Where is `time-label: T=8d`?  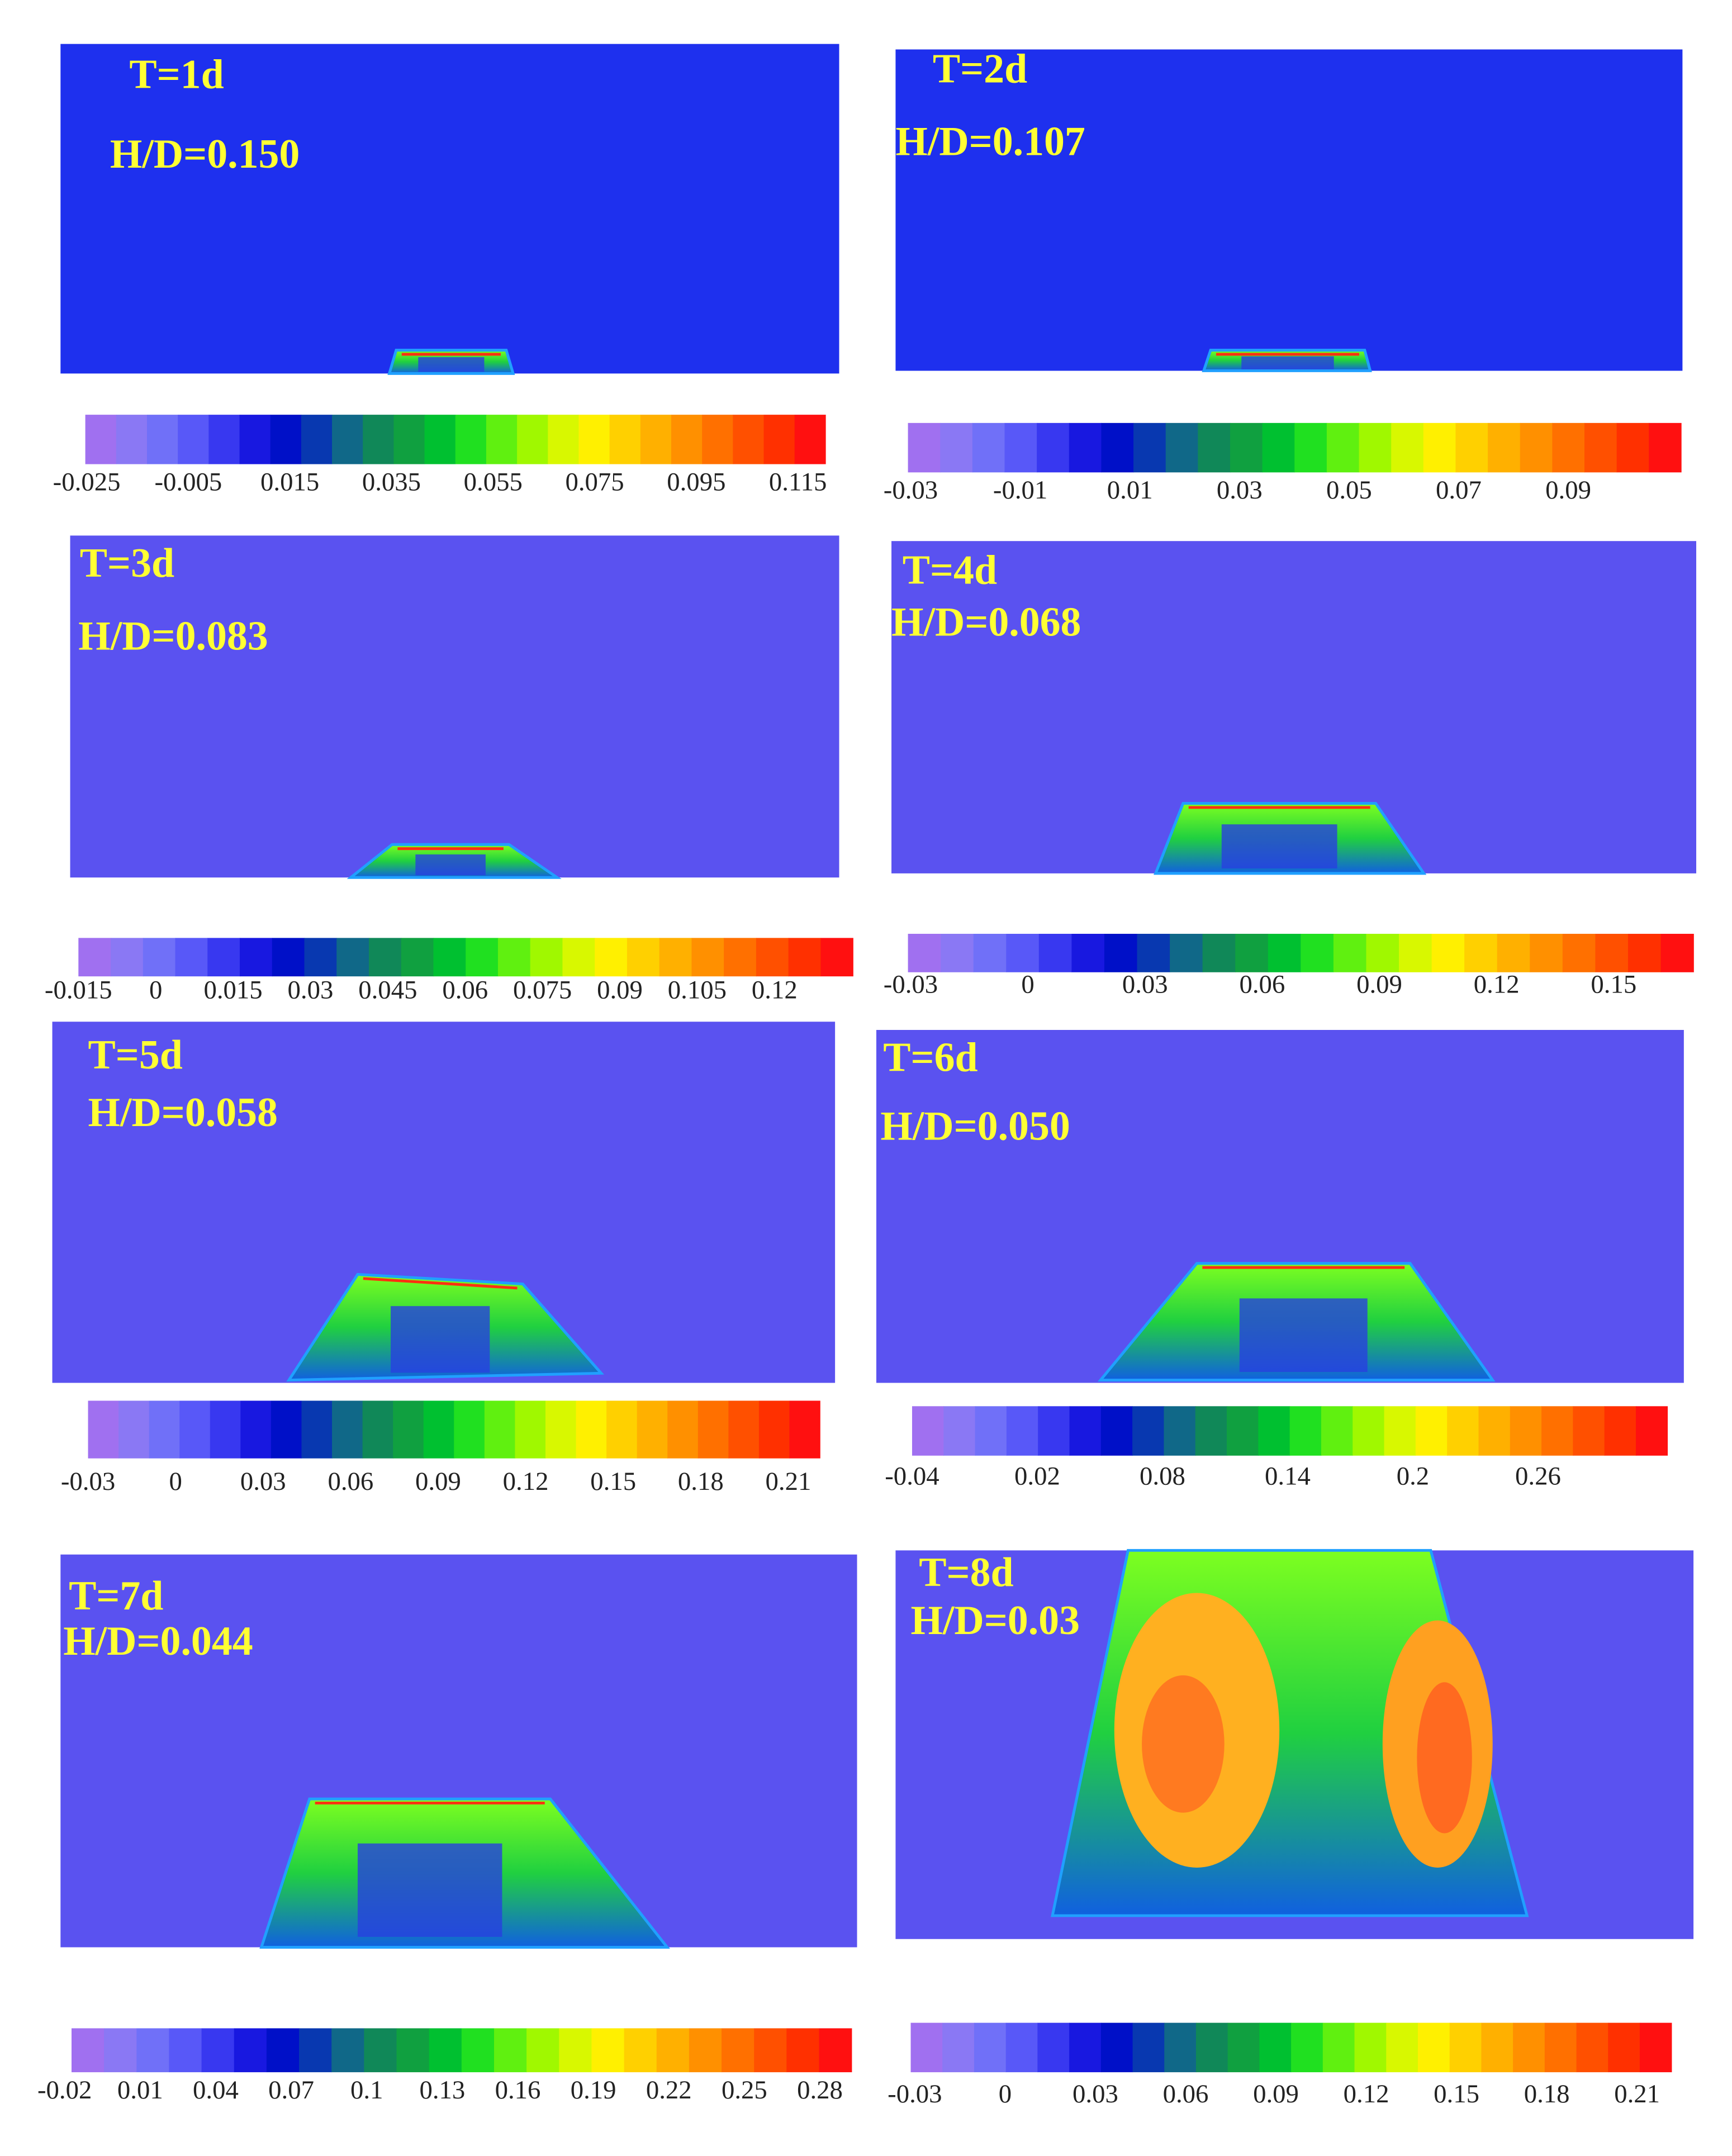
time-label: T=8d is located at coordinates (966, 1572).